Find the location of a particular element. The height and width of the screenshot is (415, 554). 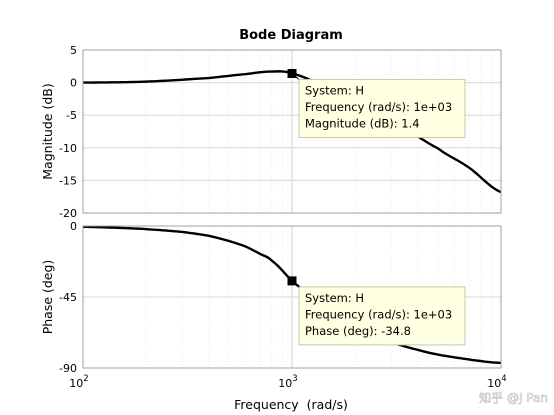

phase-y-tick-label: -45 is located at coordinates (68, 297).